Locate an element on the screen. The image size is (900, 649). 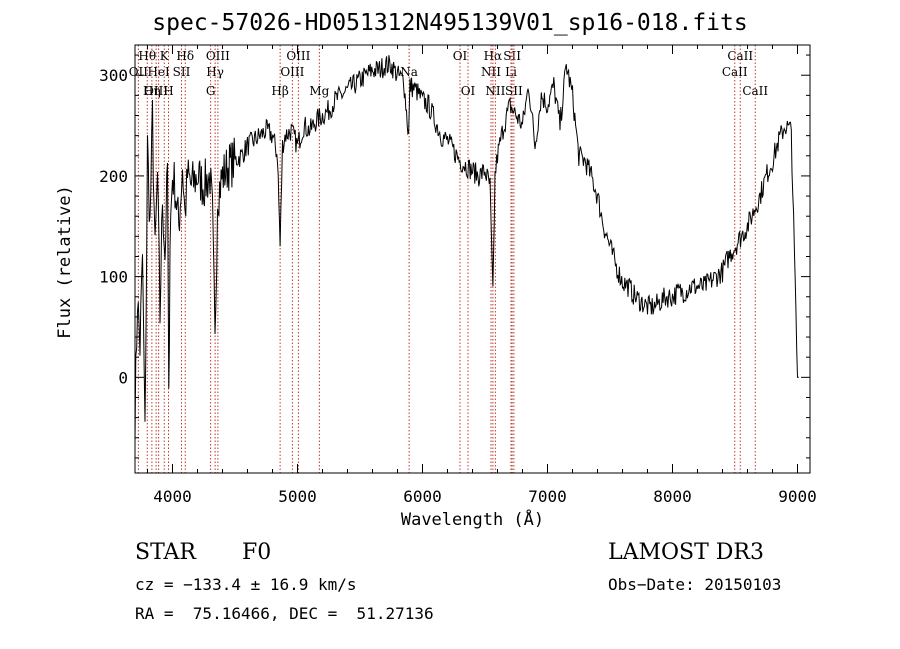
marker-label-18: OI is located at coordinates (468, 91).